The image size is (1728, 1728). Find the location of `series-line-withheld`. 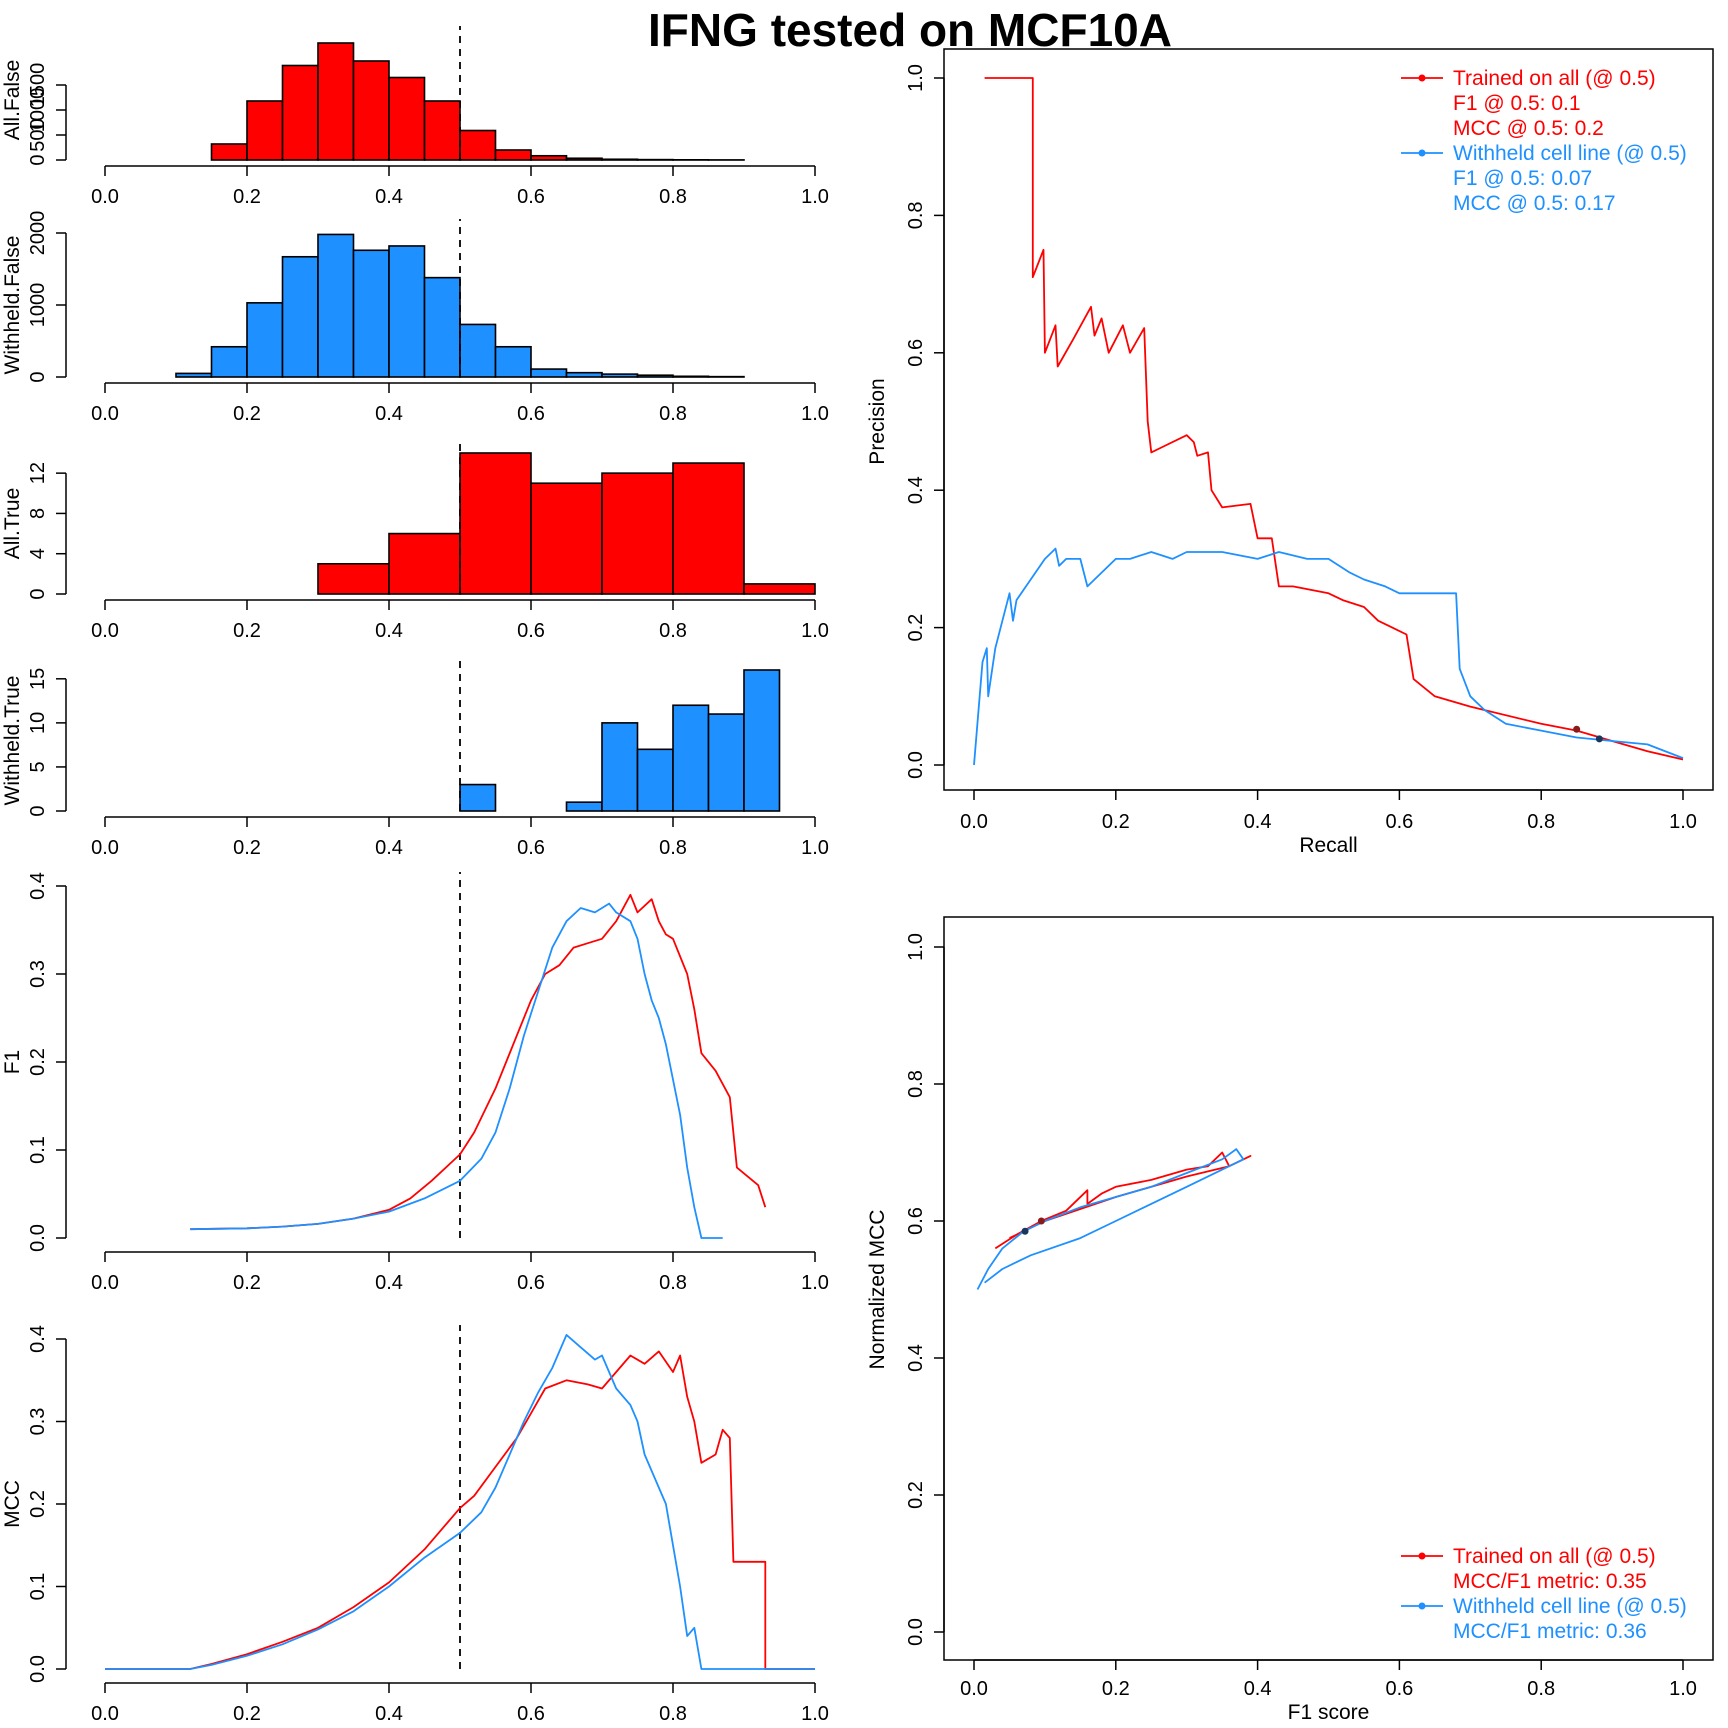

series-line-withheld is located at coordinates (1328, 656).